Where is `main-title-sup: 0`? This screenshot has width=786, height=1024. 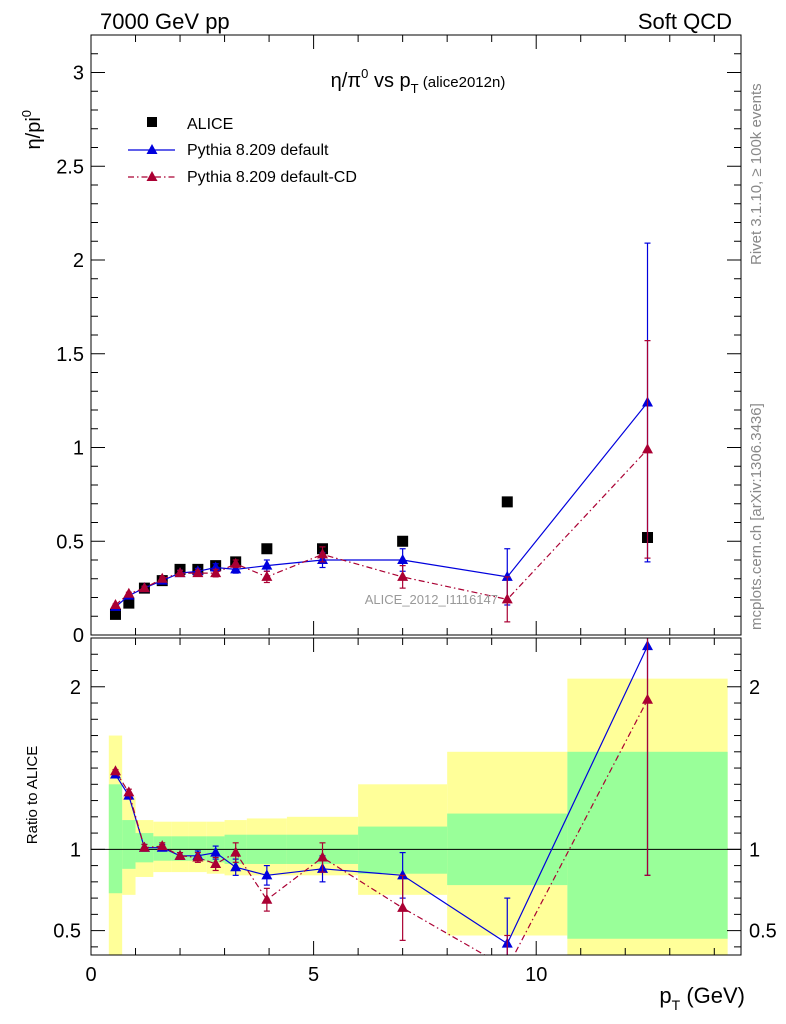 main-title-sup: 0 is located at coordinates (364, 73).